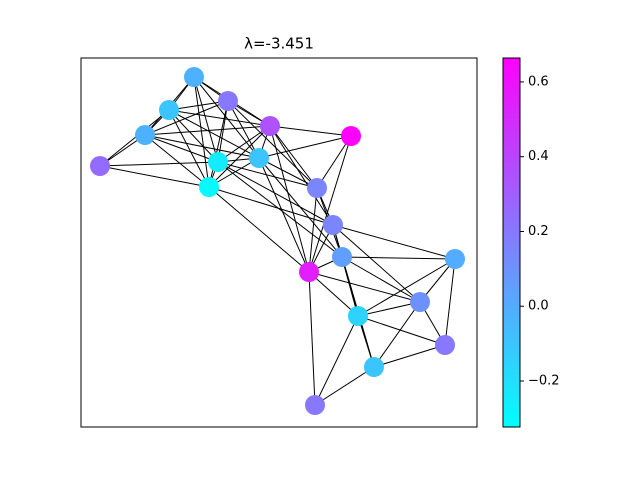 The width and height of the screenshot is (640, 484). What do you see at coordinates (538, 306) in the screenshot?
I see `colorbar-tick-label: 0.0` at bounding box center [538, 306].